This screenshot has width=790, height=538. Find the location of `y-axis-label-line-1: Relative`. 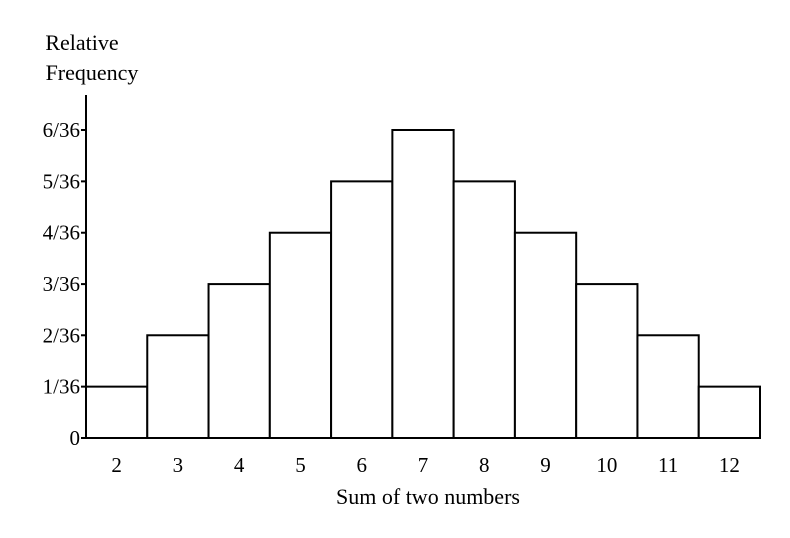

y-axis-label-line-1: Relative is located at coordinates (81, 42).